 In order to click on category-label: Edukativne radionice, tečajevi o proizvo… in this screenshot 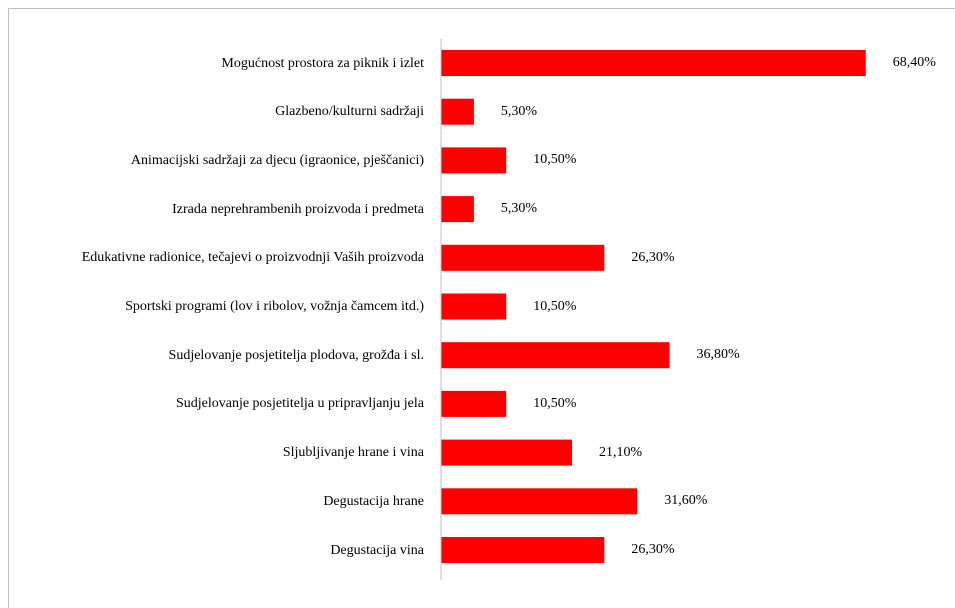, I will do `click(252, 258)`.